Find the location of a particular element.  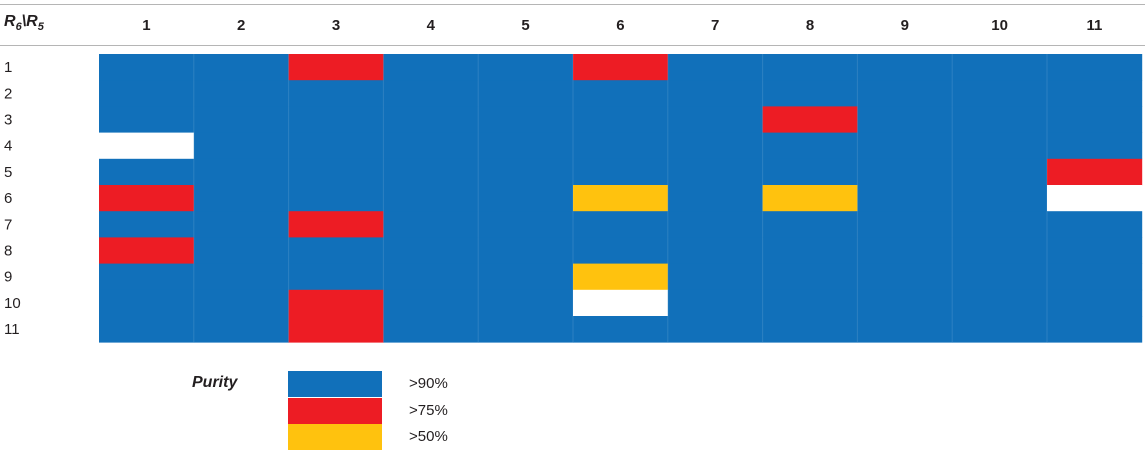

row-header: 1 is located at coordinates (8, 67).